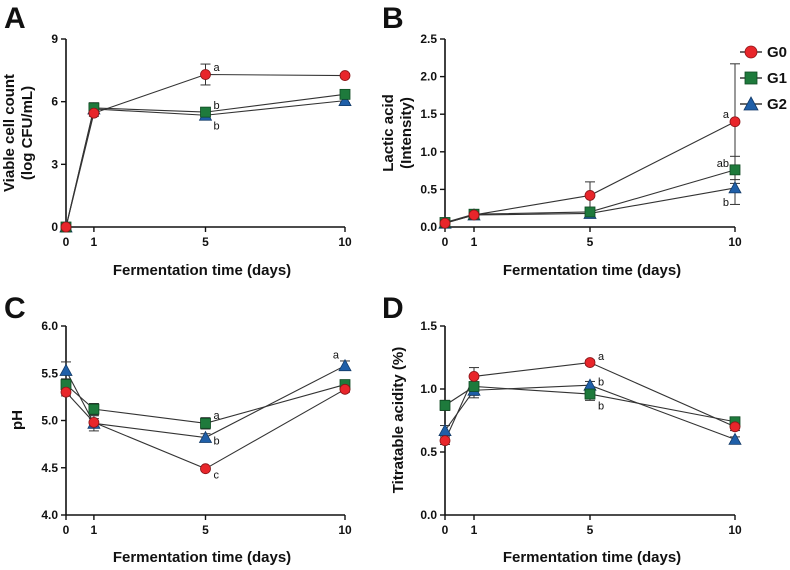 This screenshot has width=790, height=570. I want to click on x-tick-label-c: 1, so click(94, 530).